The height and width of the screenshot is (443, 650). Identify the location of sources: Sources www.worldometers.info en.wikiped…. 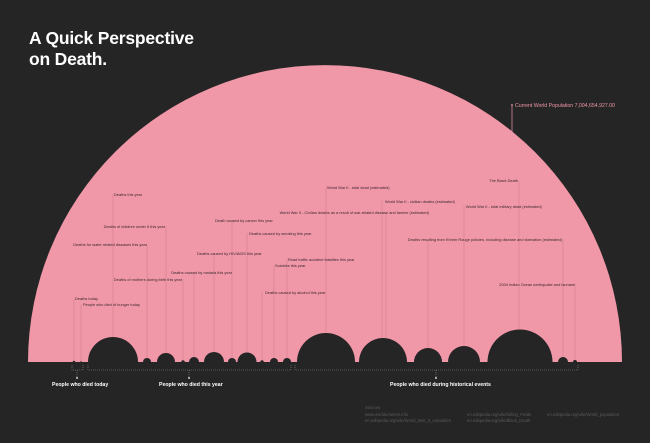
(492, 414).